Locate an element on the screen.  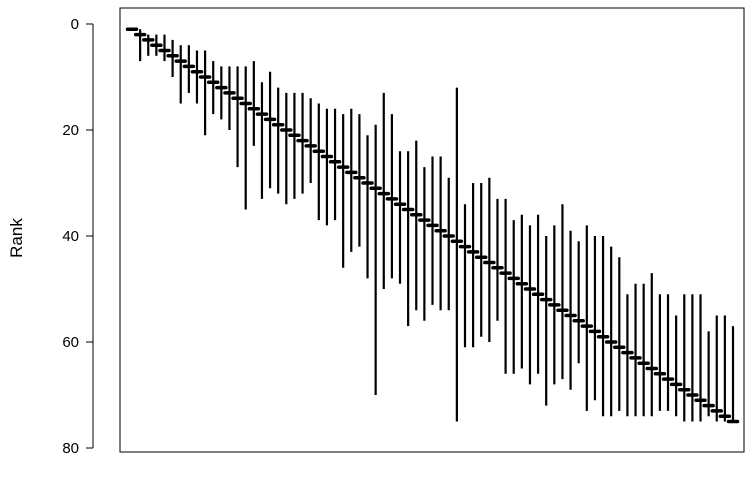
y-tick-label: 40 is located at coordinates (70, 236).